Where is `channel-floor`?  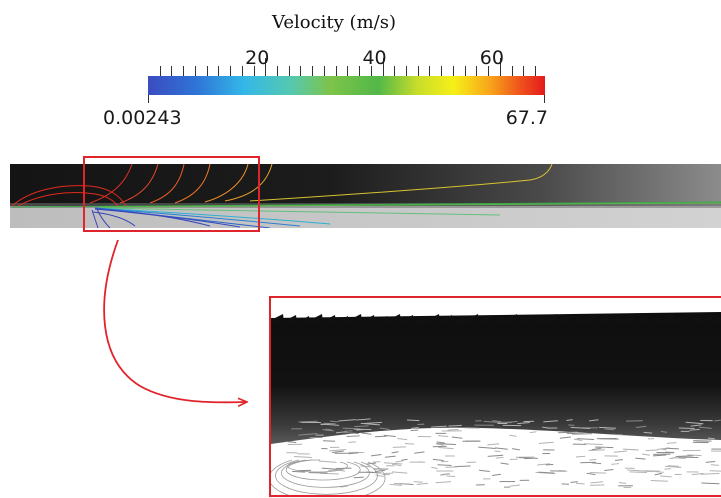 channel-floor is located at coordinates (365, 217).